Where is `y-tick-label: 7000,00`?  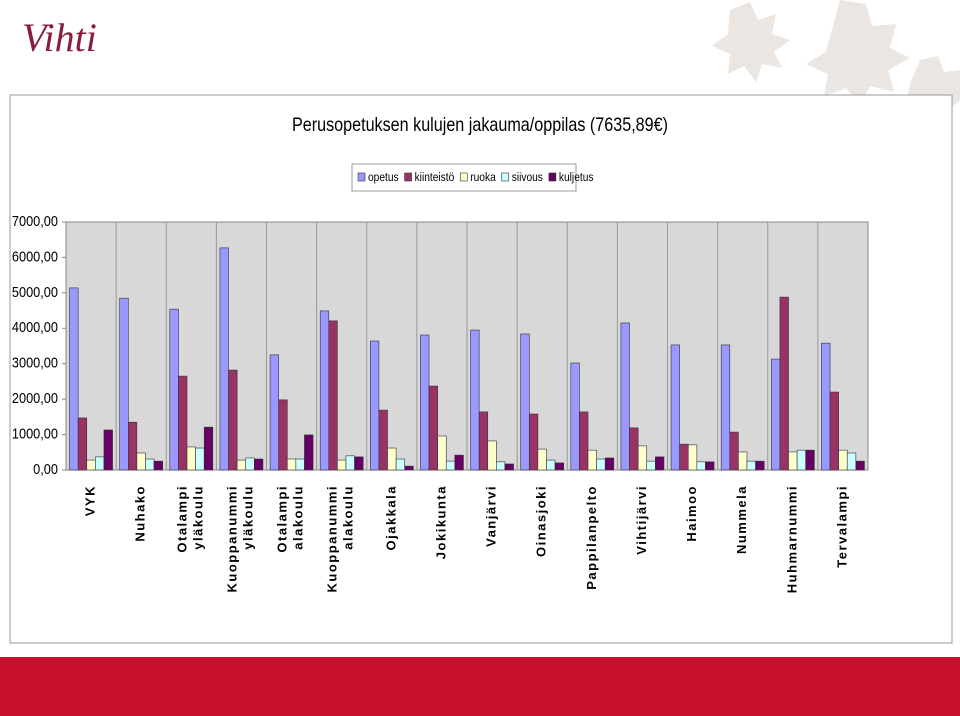 y-tick-label: 7000,00 is located at coordinates (35, 220).